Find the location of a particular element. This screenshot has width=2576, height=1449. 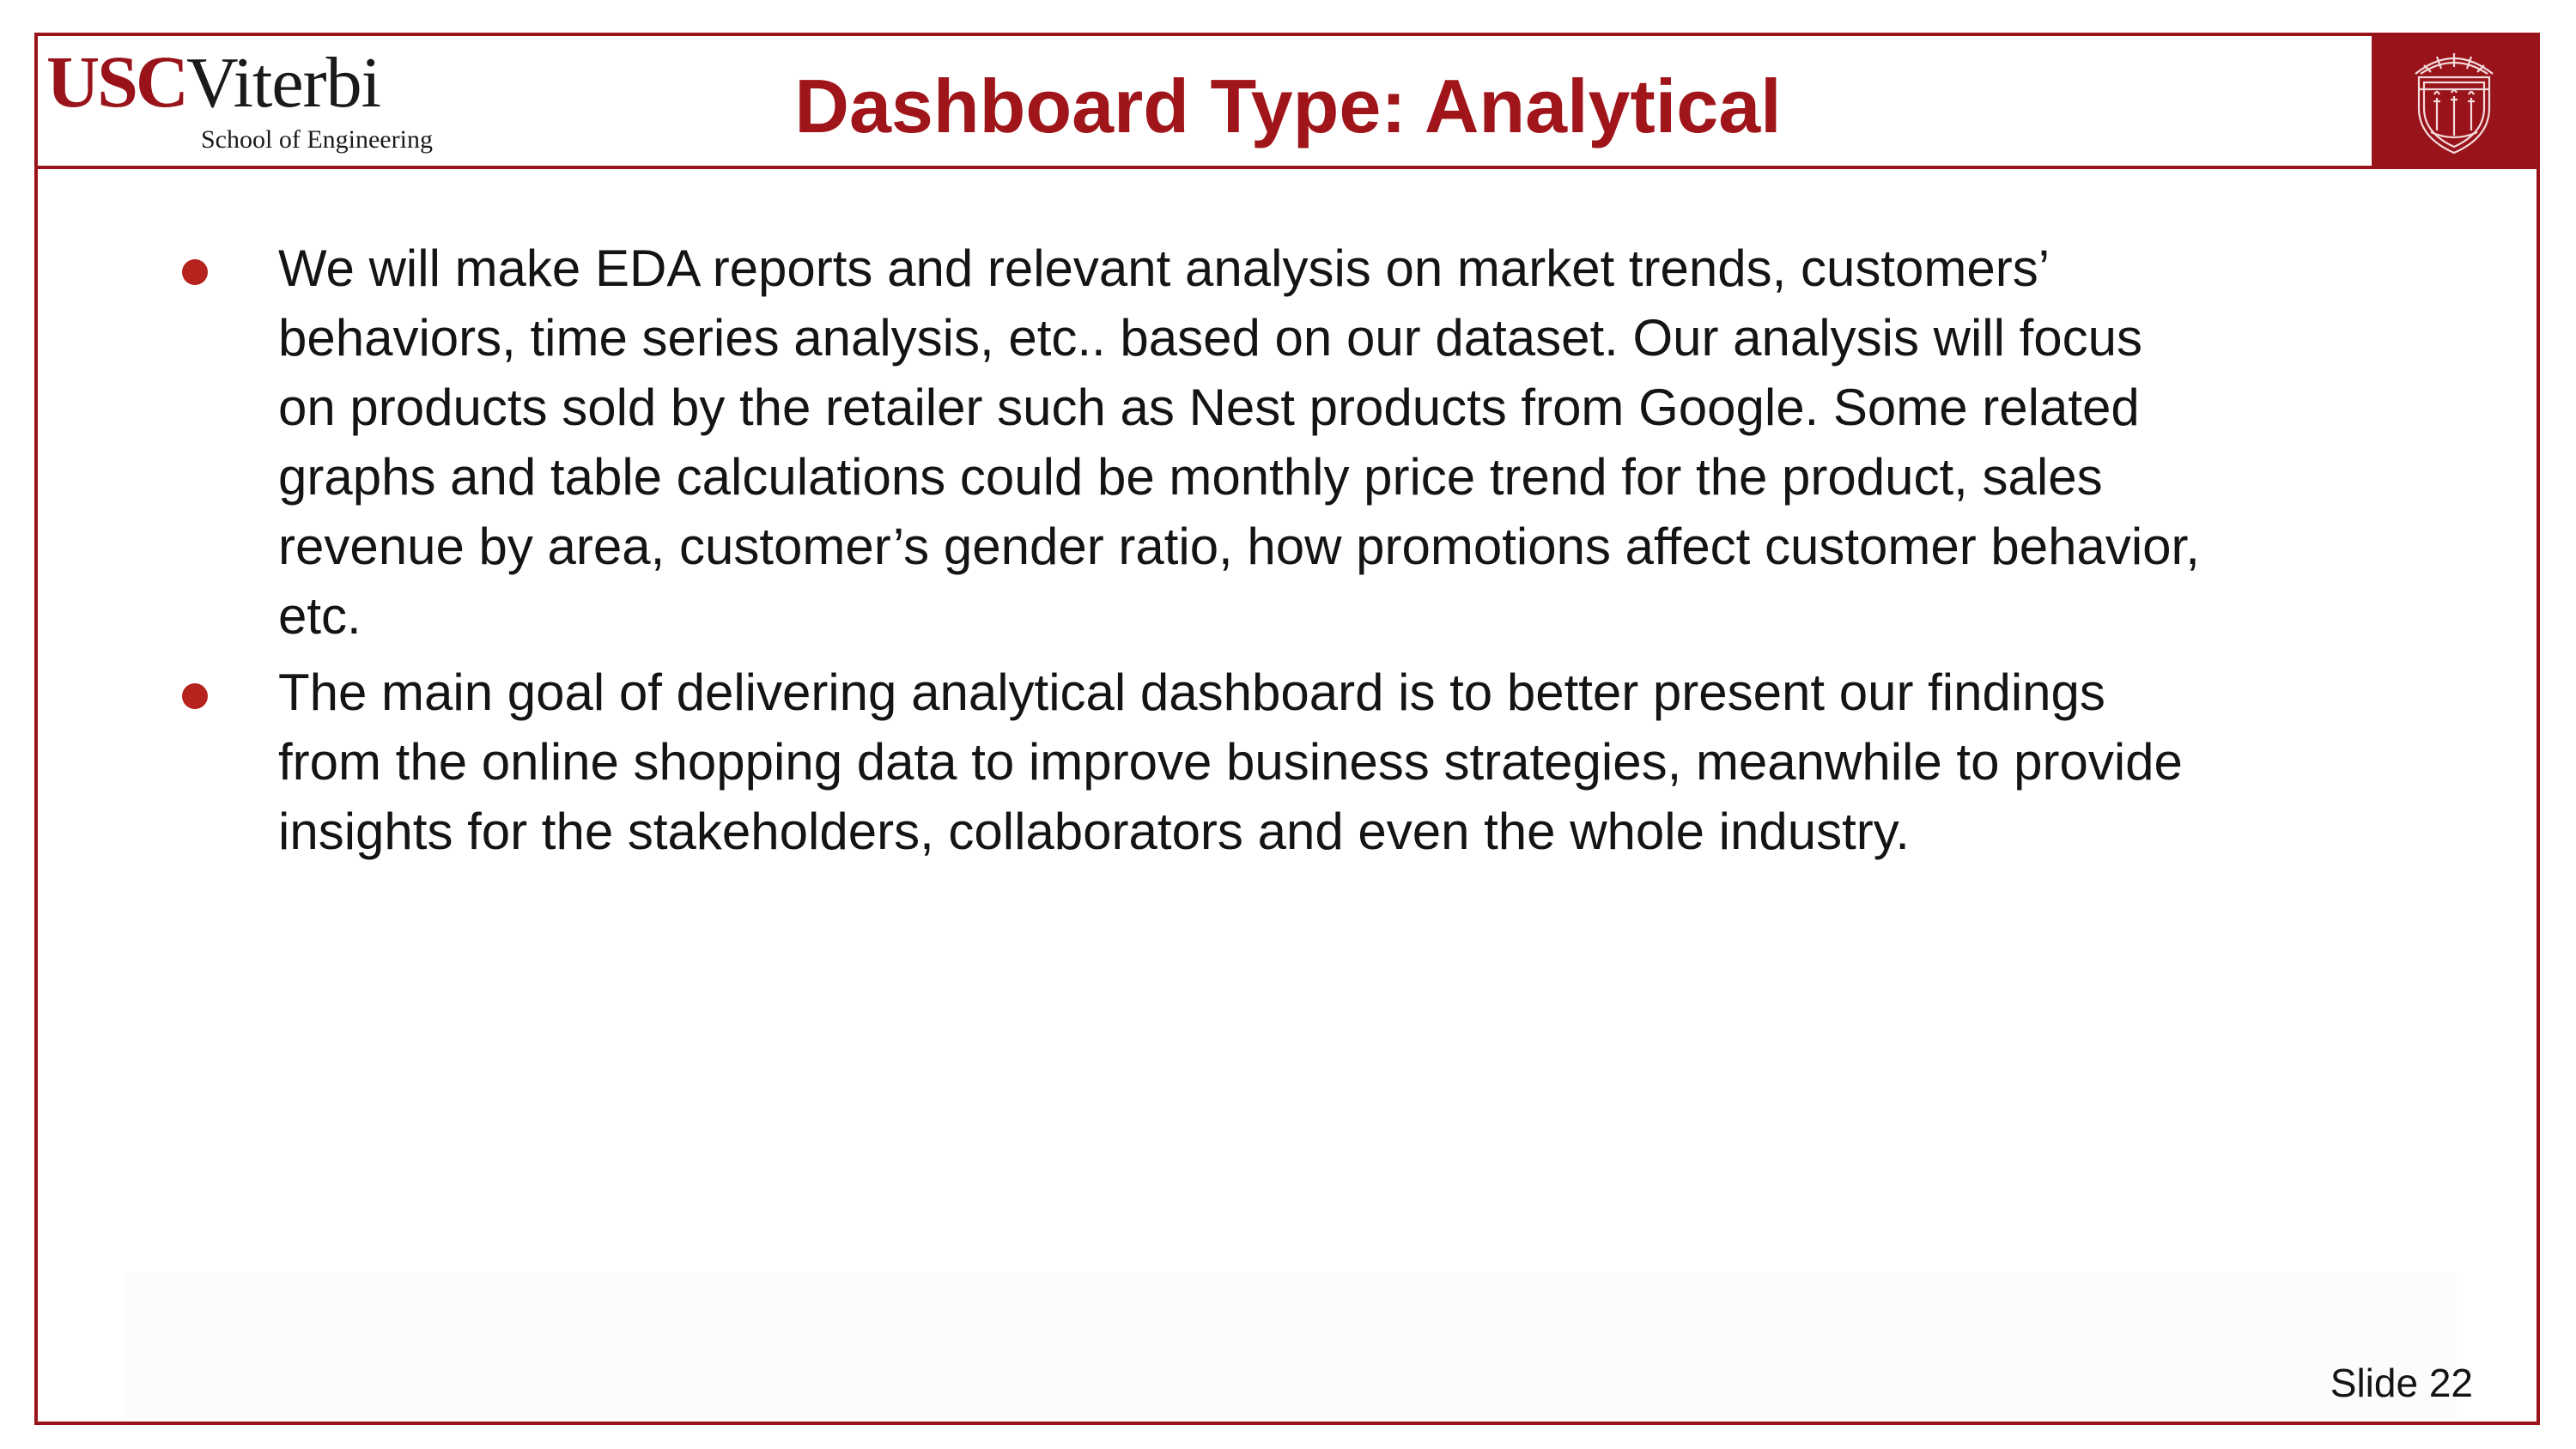

usc-seal-icon is located at coordinates (2455, 101).